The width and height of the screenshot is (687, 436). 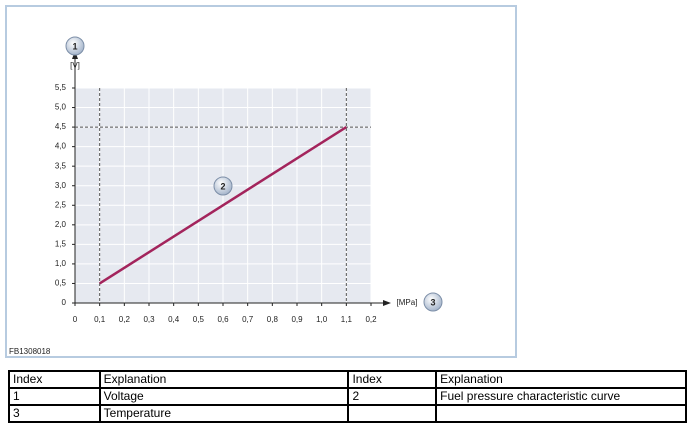 What do you see at coordinates (61, 165) in the screenshot?
I see `y-tick-label: 3,5` at bounding box center [61, 165].